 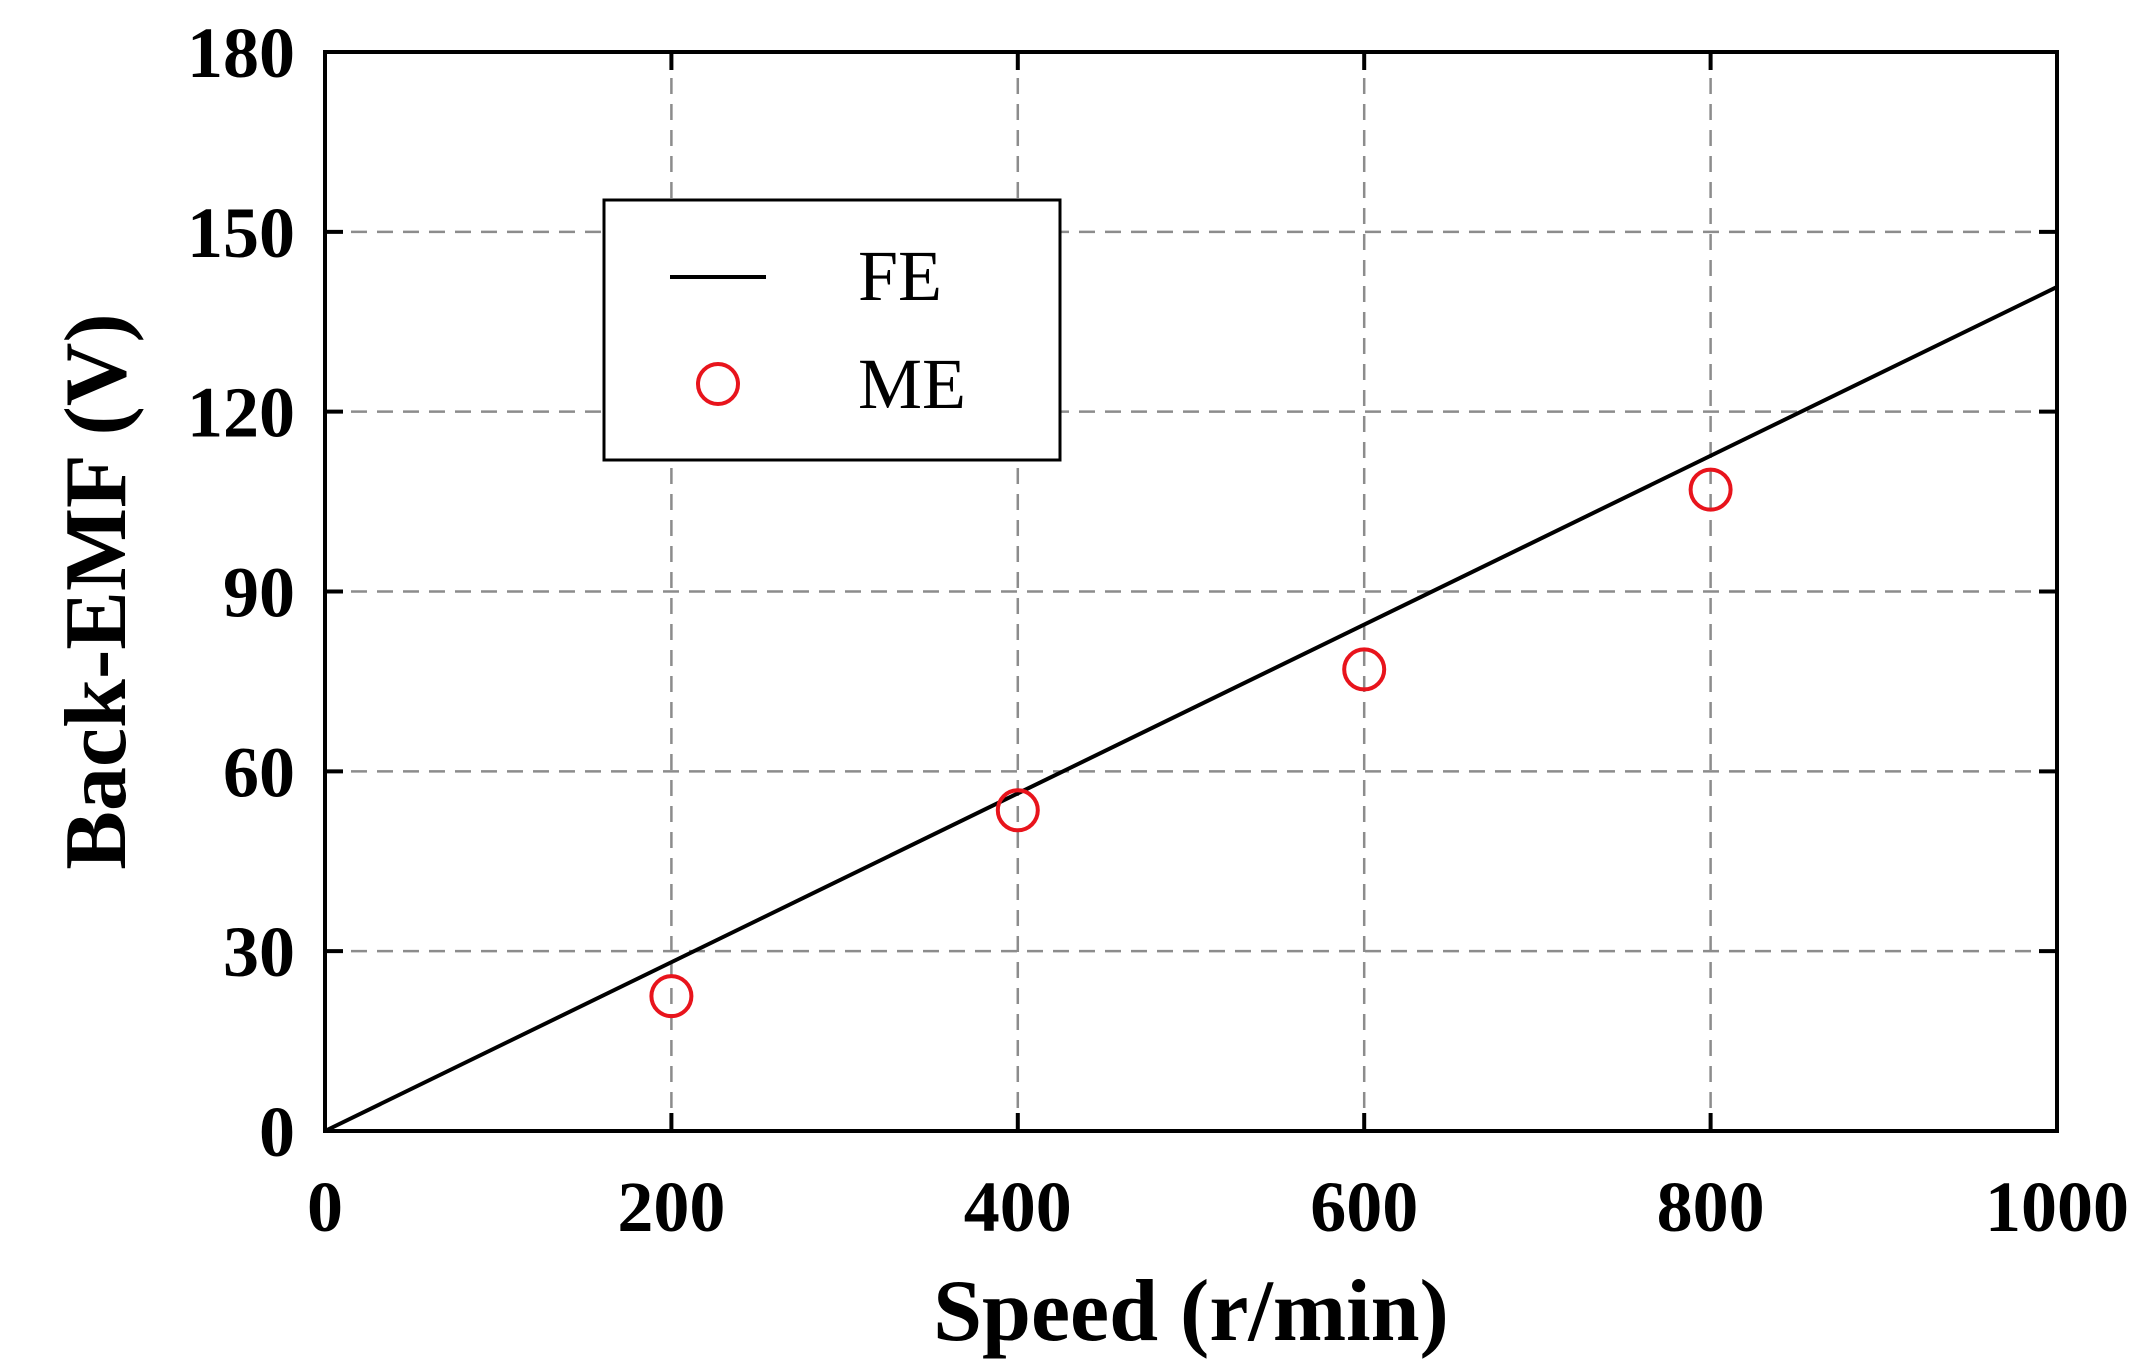 What do you see at coordinates (671, 1207) in the screenshot?
I see `x-tick-label-1: 200` at bounding box center [671, 1207].